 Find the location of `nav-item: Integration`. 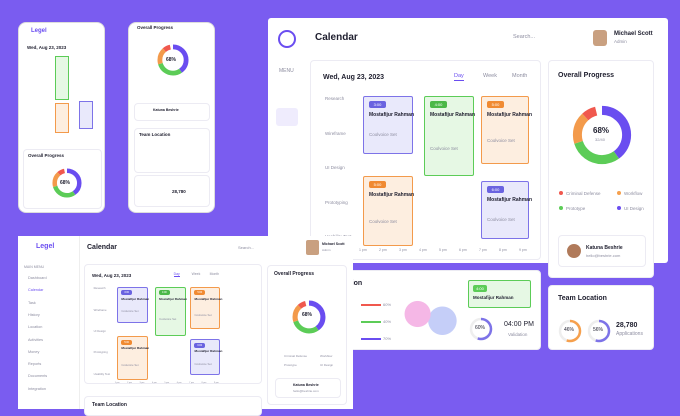

nav-item: Integration is located at coordinates (37, 388).